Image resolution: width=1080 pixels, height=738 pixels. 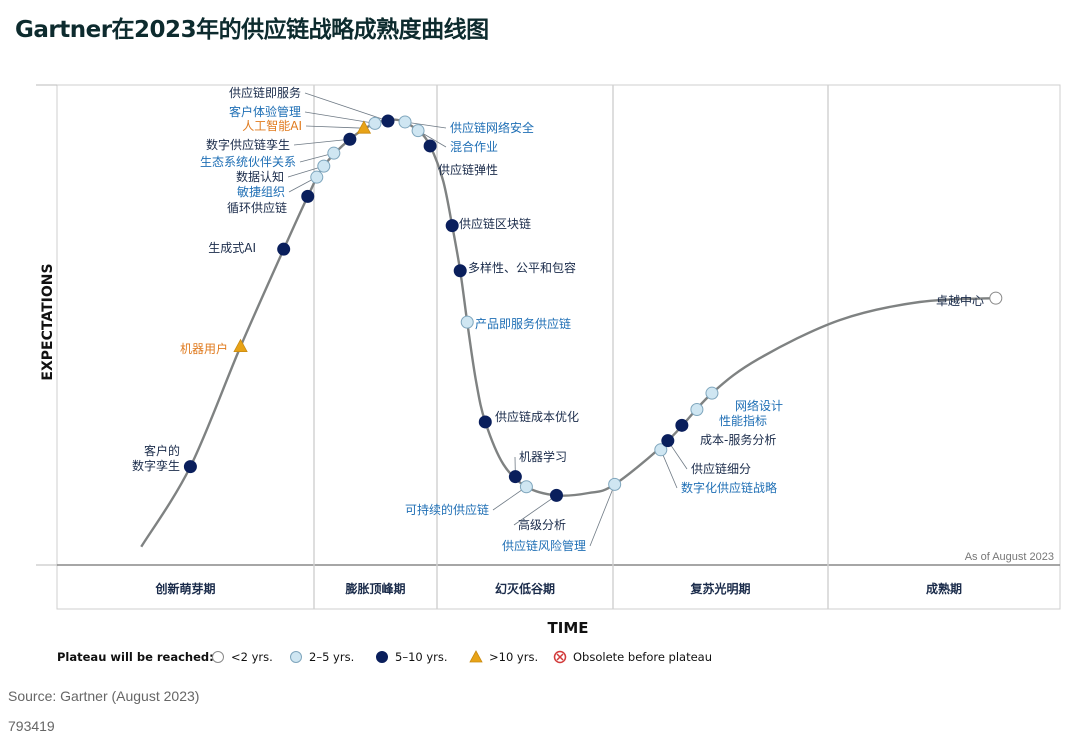 What do you see at coordinates (104, 696) in the screenshot?
I see `source-note: Source: Gartner (August 2023)` at bounding box center [104, 696].